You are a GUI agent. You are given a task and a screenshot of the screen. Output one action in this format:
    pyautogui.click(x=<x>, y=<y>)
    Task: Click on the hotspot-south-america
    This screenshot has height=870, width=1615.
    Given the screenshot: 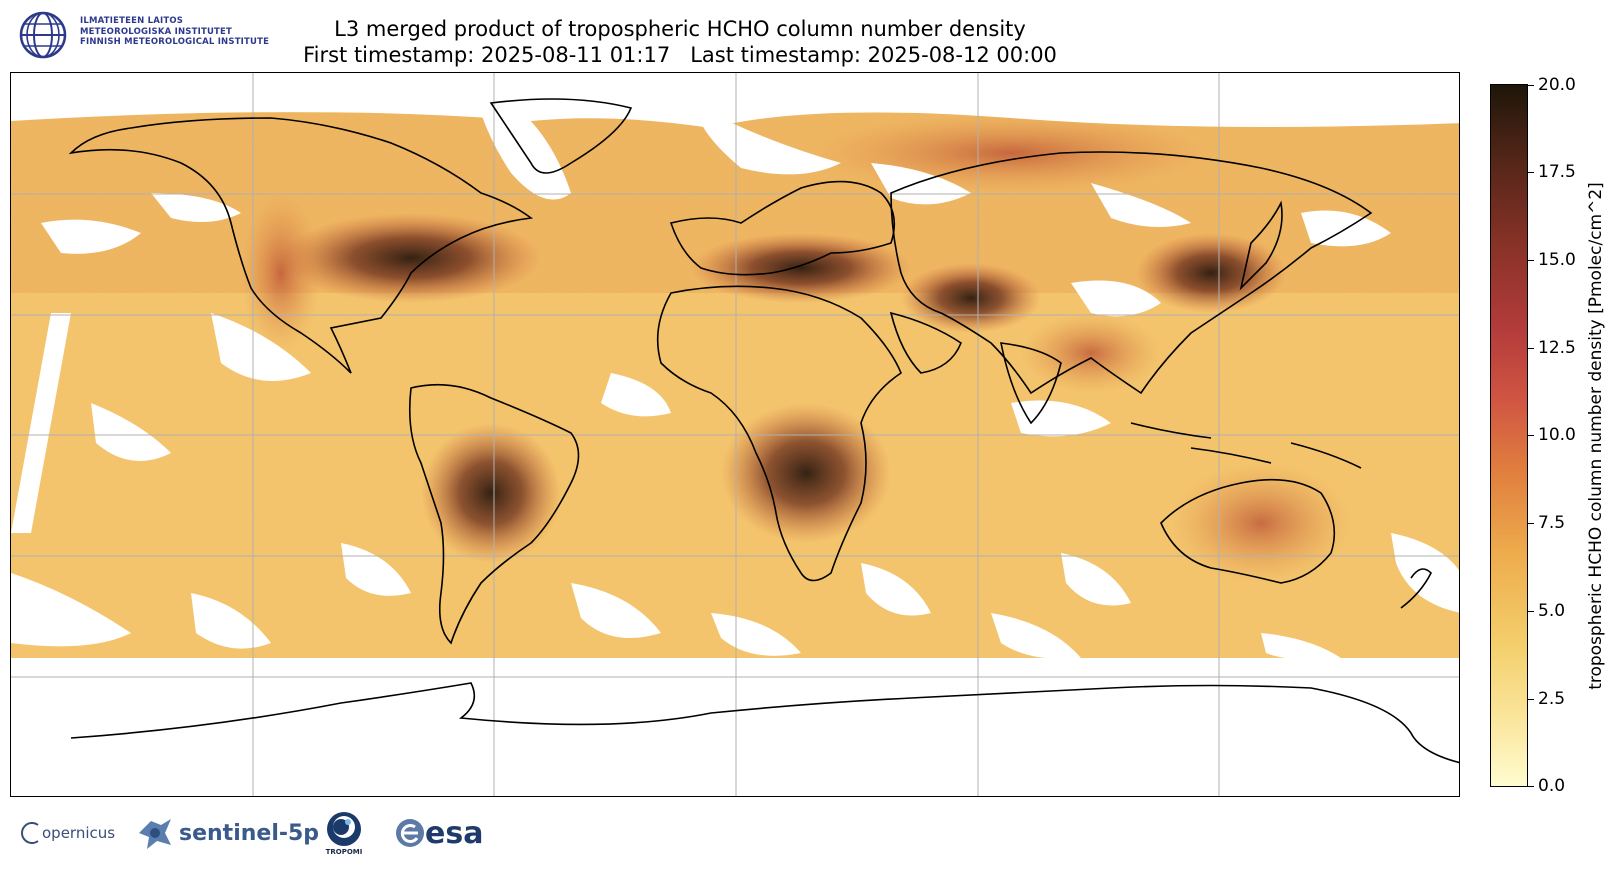 What is the action you would take?
    pyautogui.click(x=491, y=493)
    